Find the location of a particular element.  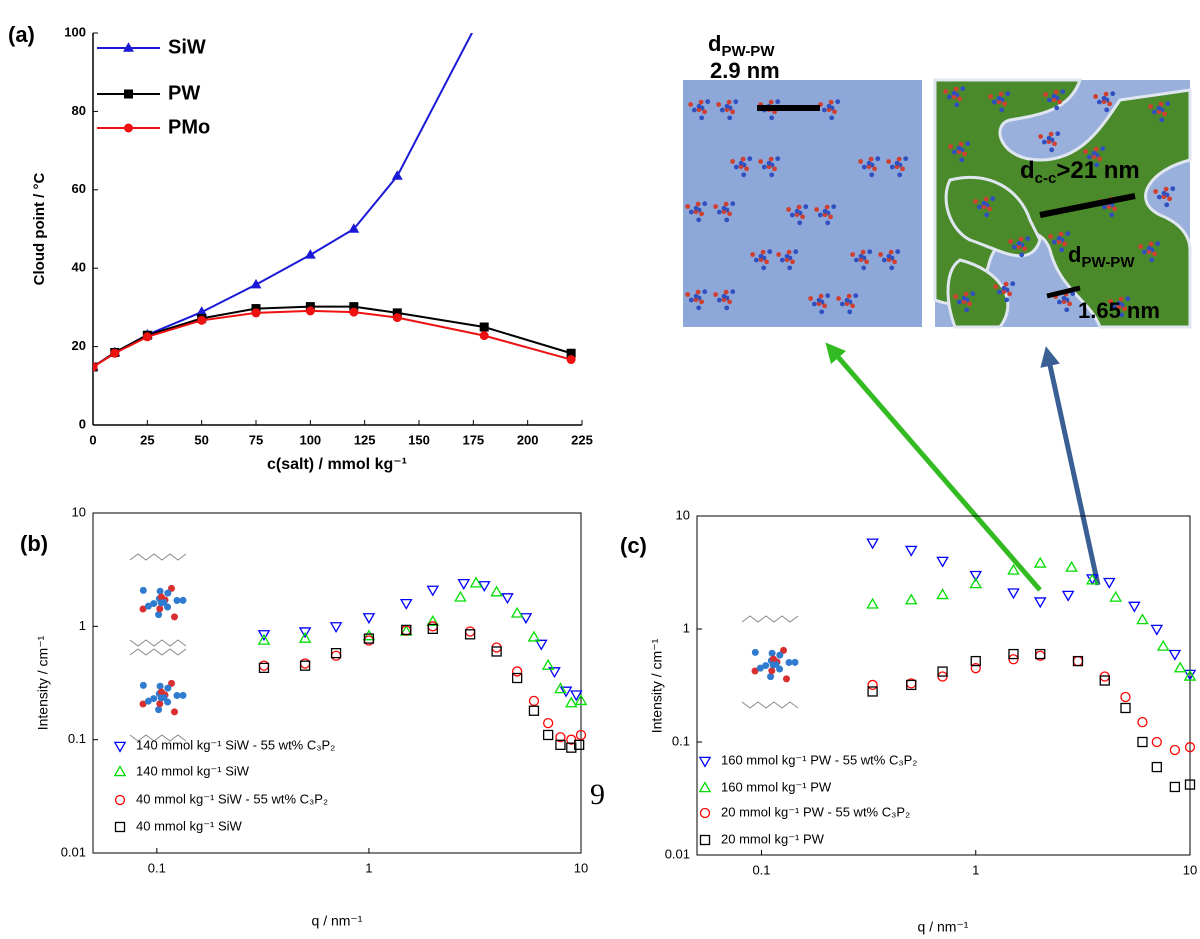

y-tick-label: 0.01 is located at coordinates (677, 853).